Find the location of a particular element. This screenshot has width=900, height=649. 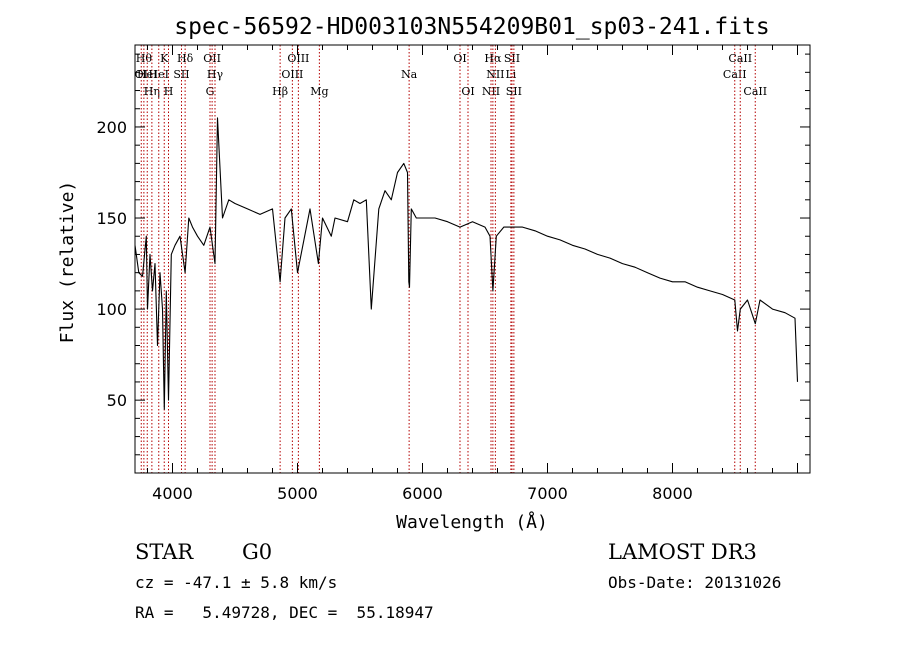

line-label-15: Mg is located at coordinates (319, 91).